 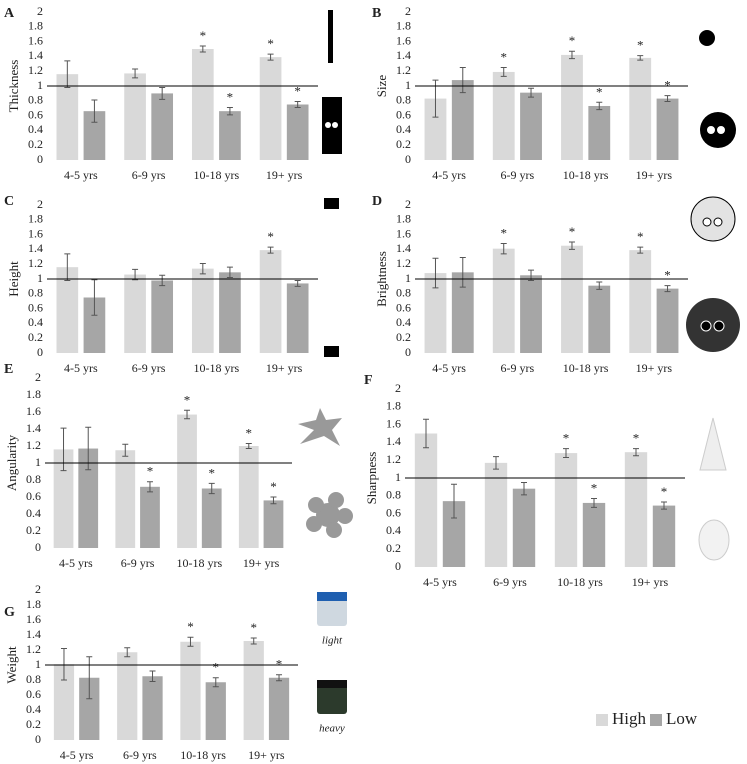 I want to click on icon-small, so click(x=707, y=38).